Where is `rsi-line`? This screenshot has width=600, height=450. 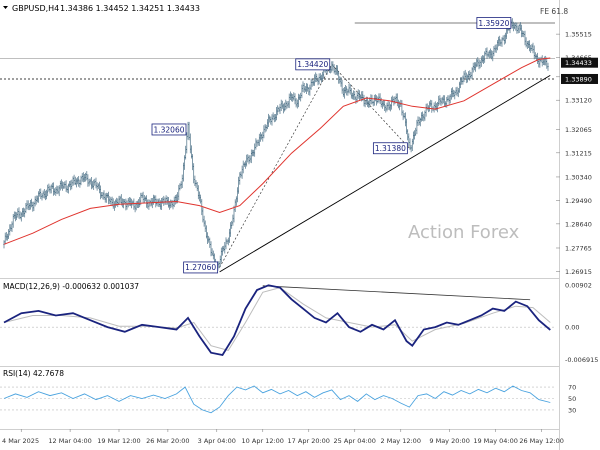
rsi-line is located at coordinates (277, 399).